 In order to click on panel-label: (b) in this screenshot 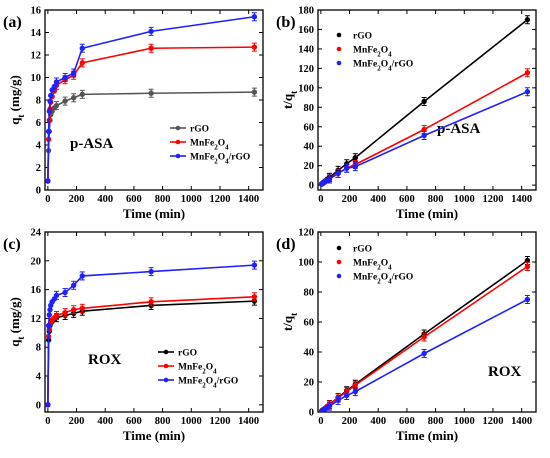, I will do `click(286, 22)`.